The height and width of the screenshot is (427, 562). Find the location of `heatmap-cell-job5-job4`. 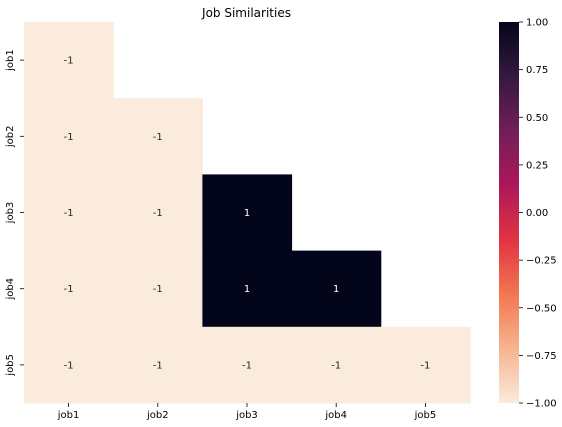

heatmap-cell-job5-job4 is located at coordinates (336, 365).